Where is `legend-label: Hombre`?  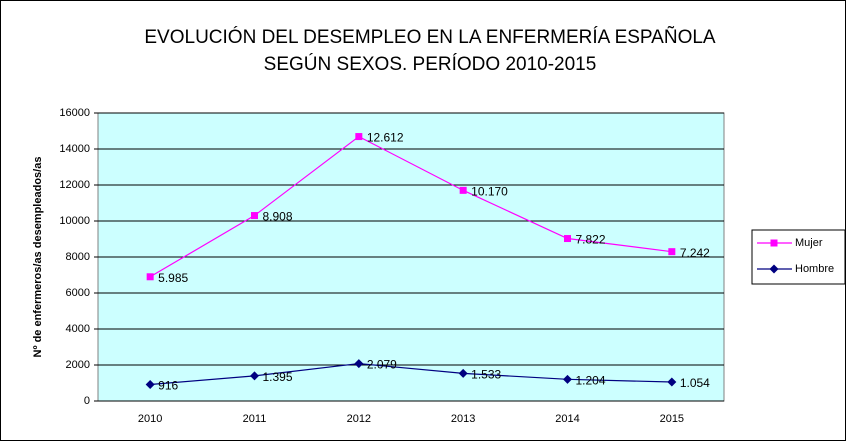
legend-label: Hombre is located at coordinates (814, 269).